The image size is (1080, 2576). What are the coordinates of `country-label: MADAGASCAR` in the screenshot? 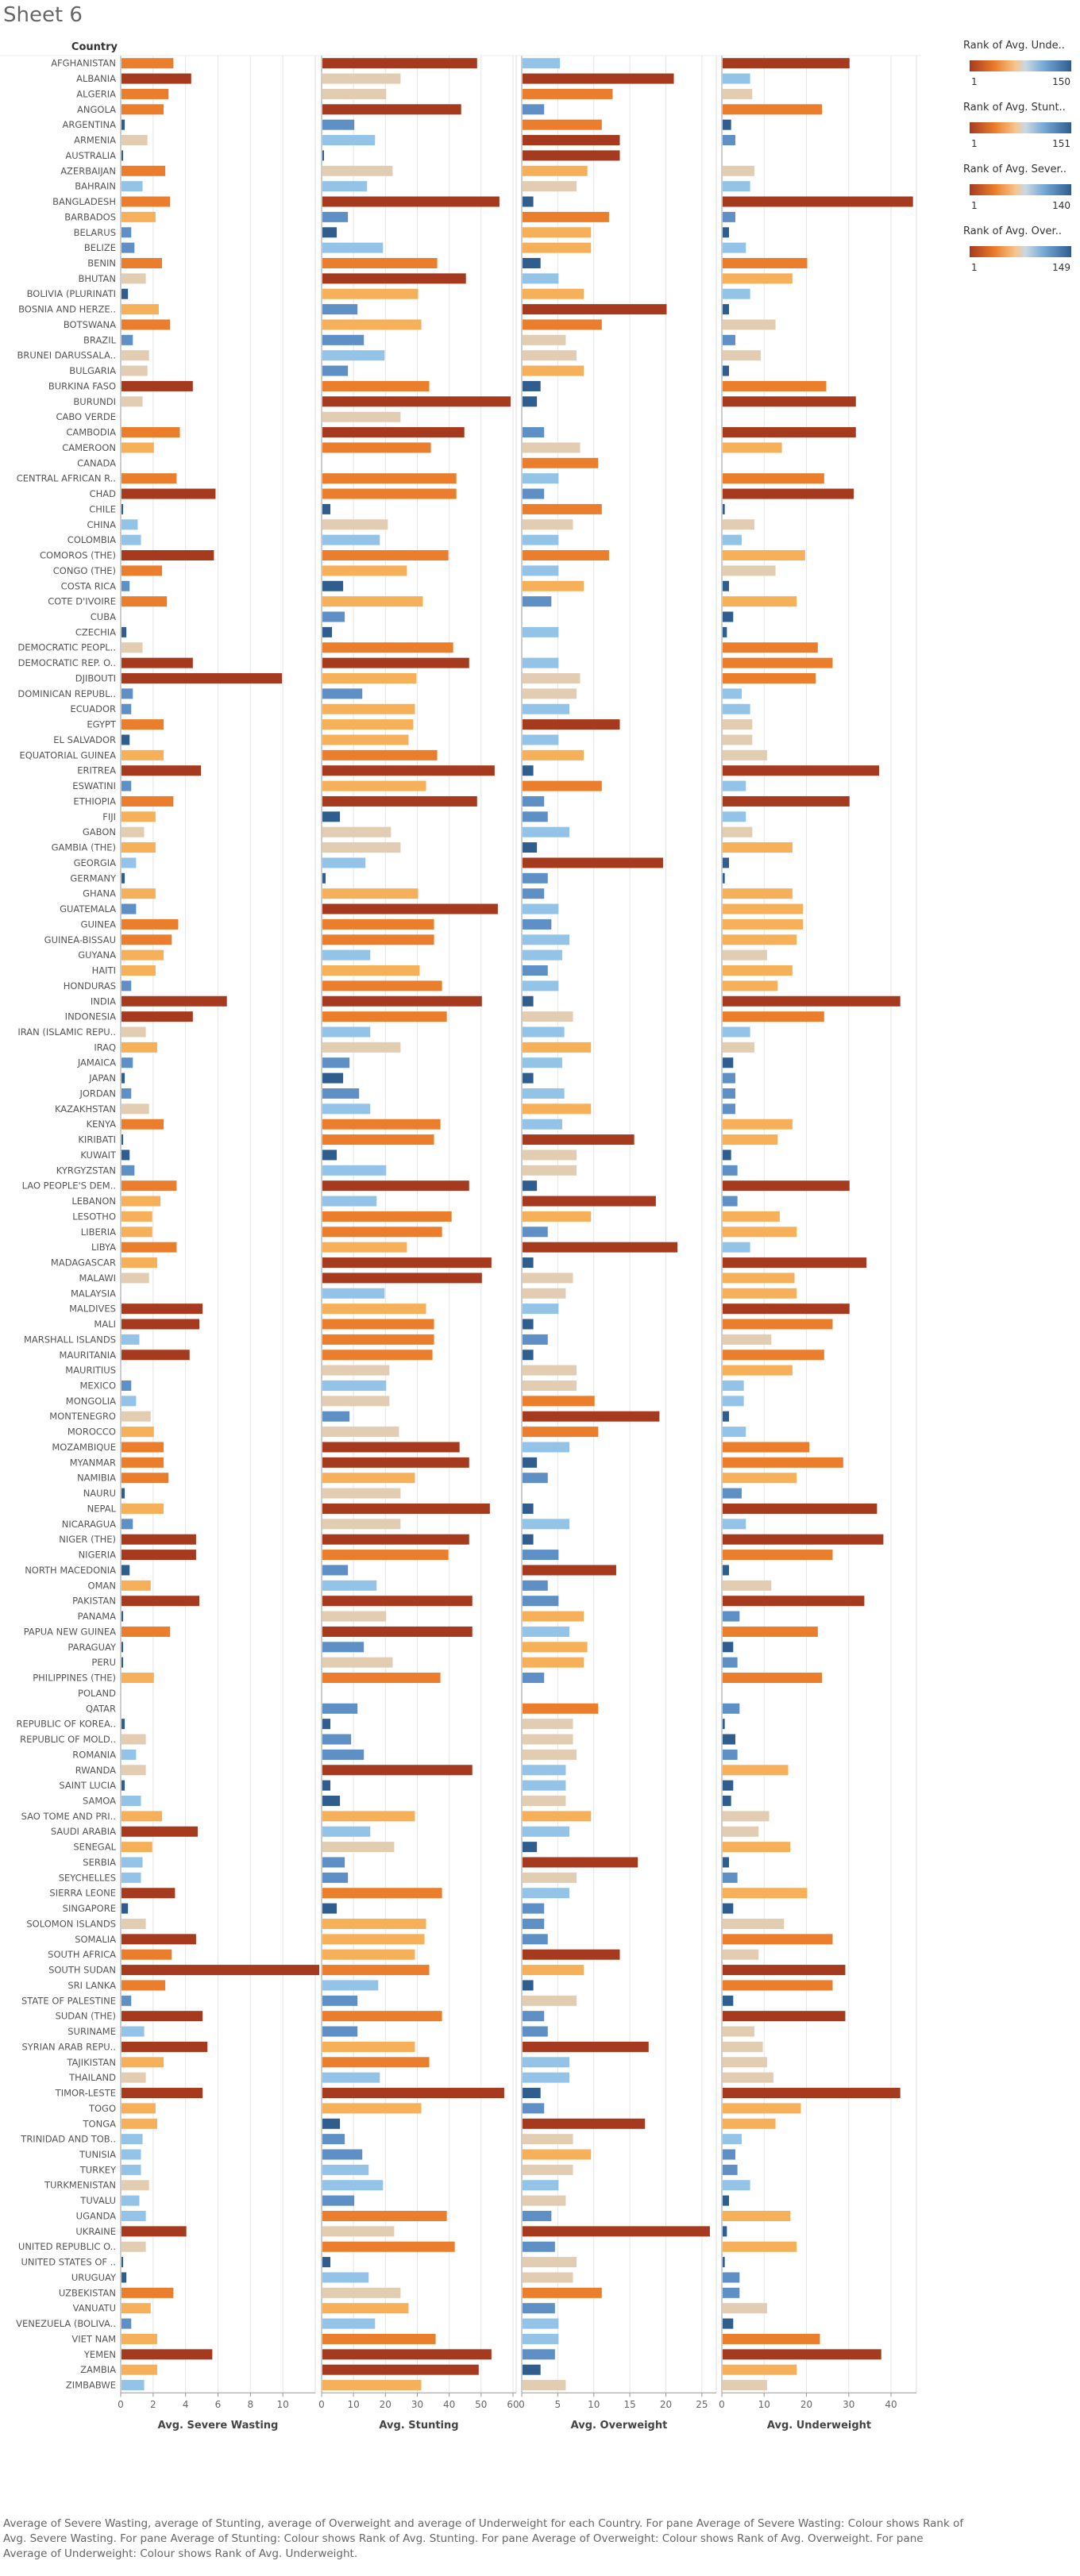 It's located at (83, 1263).